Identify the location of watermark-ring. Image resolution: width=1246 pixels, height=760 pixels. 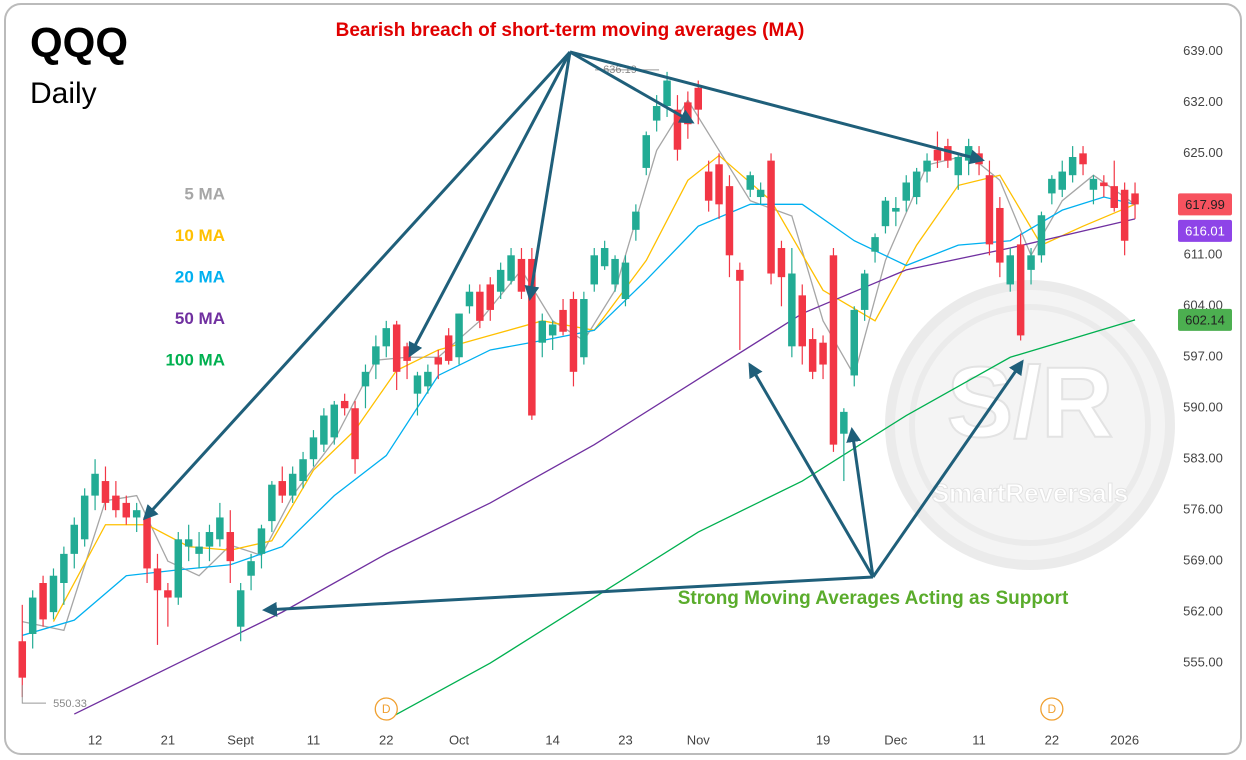
(1030, 425).